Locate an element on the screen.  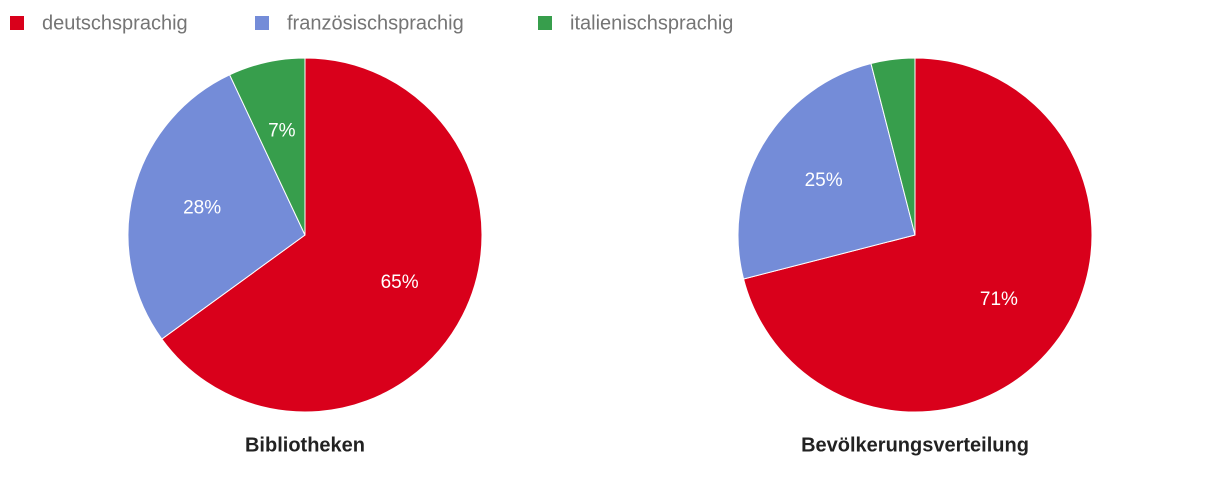
slice-label: 28% is located at coordinates (202, 208).